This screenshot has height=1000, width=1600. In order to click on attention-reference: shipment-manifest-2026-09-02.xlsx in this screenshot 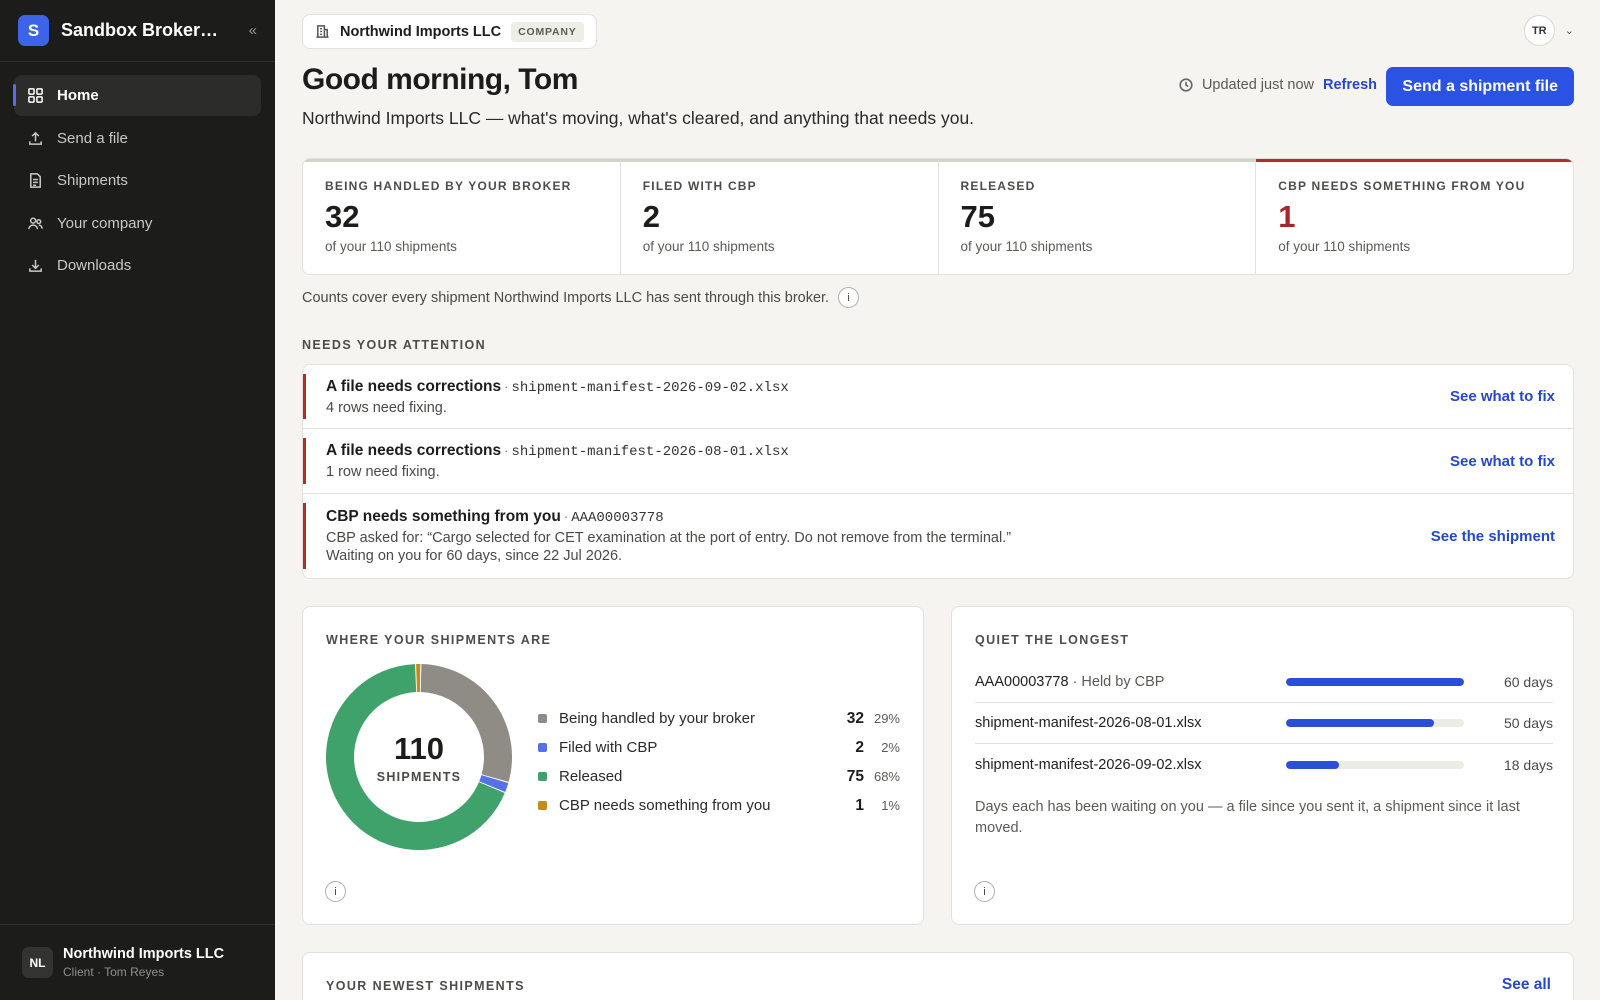, I will do `click(650, 387)`.